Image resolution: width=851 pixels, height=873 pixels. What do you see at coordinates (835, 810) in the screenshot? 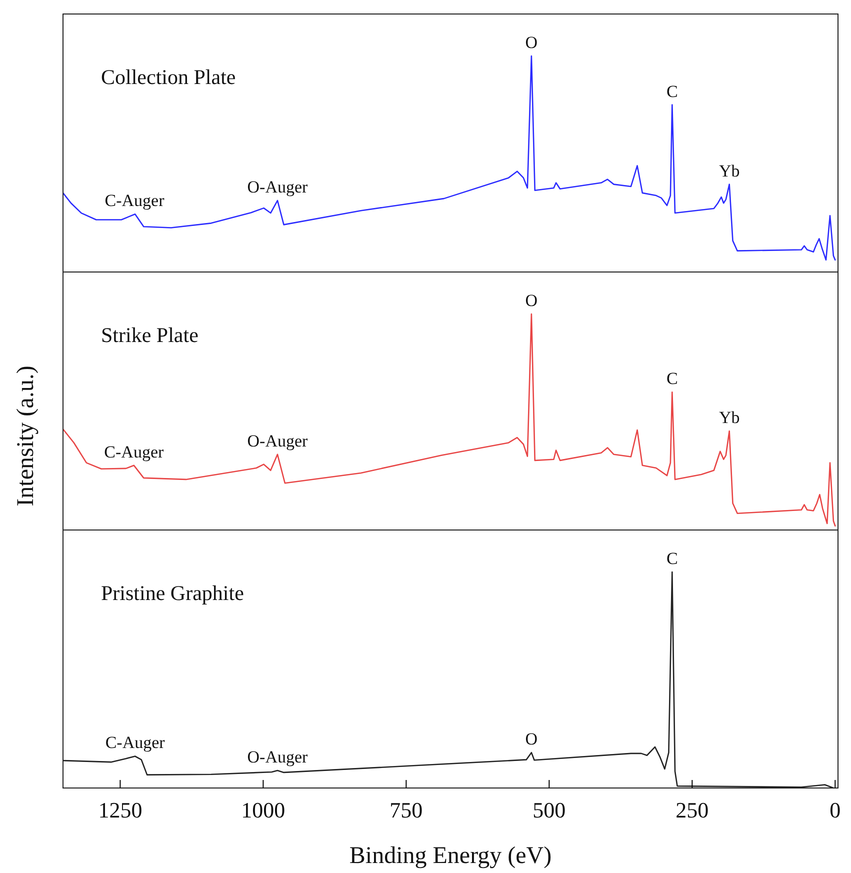
I see `x-tick-label: 0` at bounding box center [835, 810].